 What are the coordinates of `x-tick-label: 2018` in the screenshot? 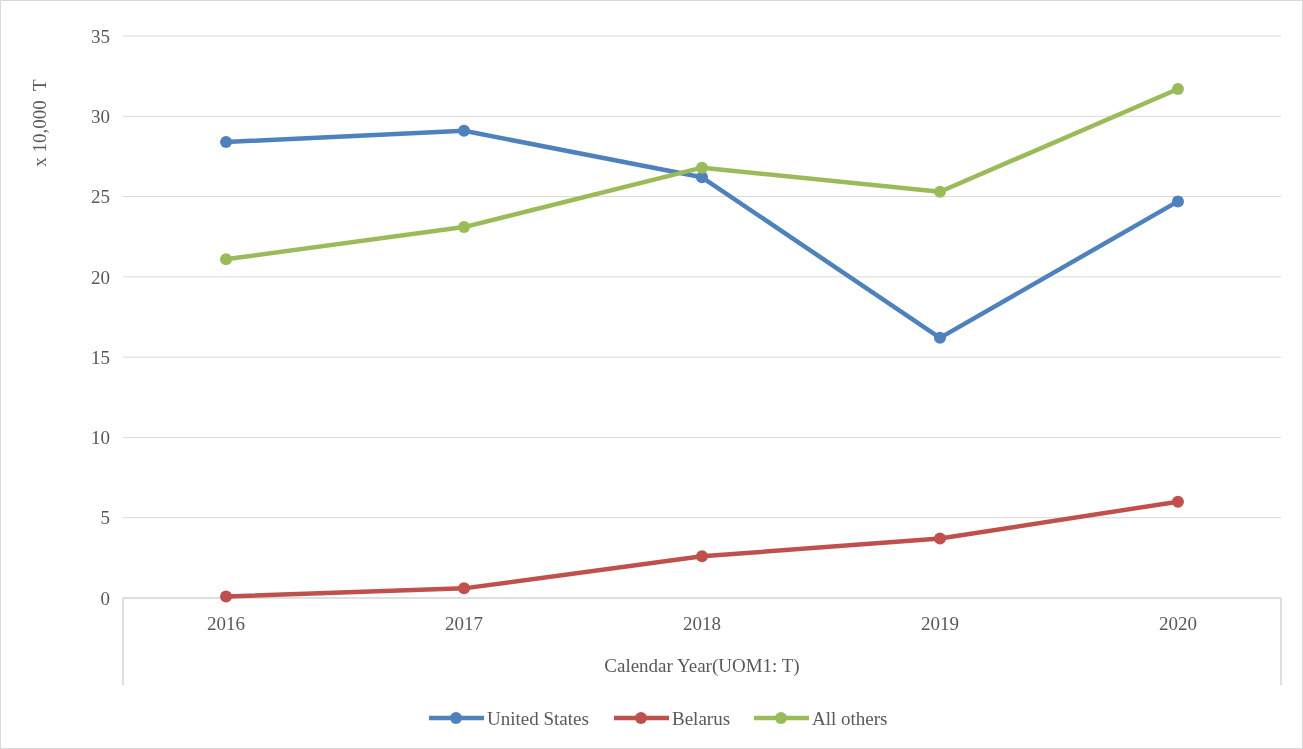 It's located at (702, 623).